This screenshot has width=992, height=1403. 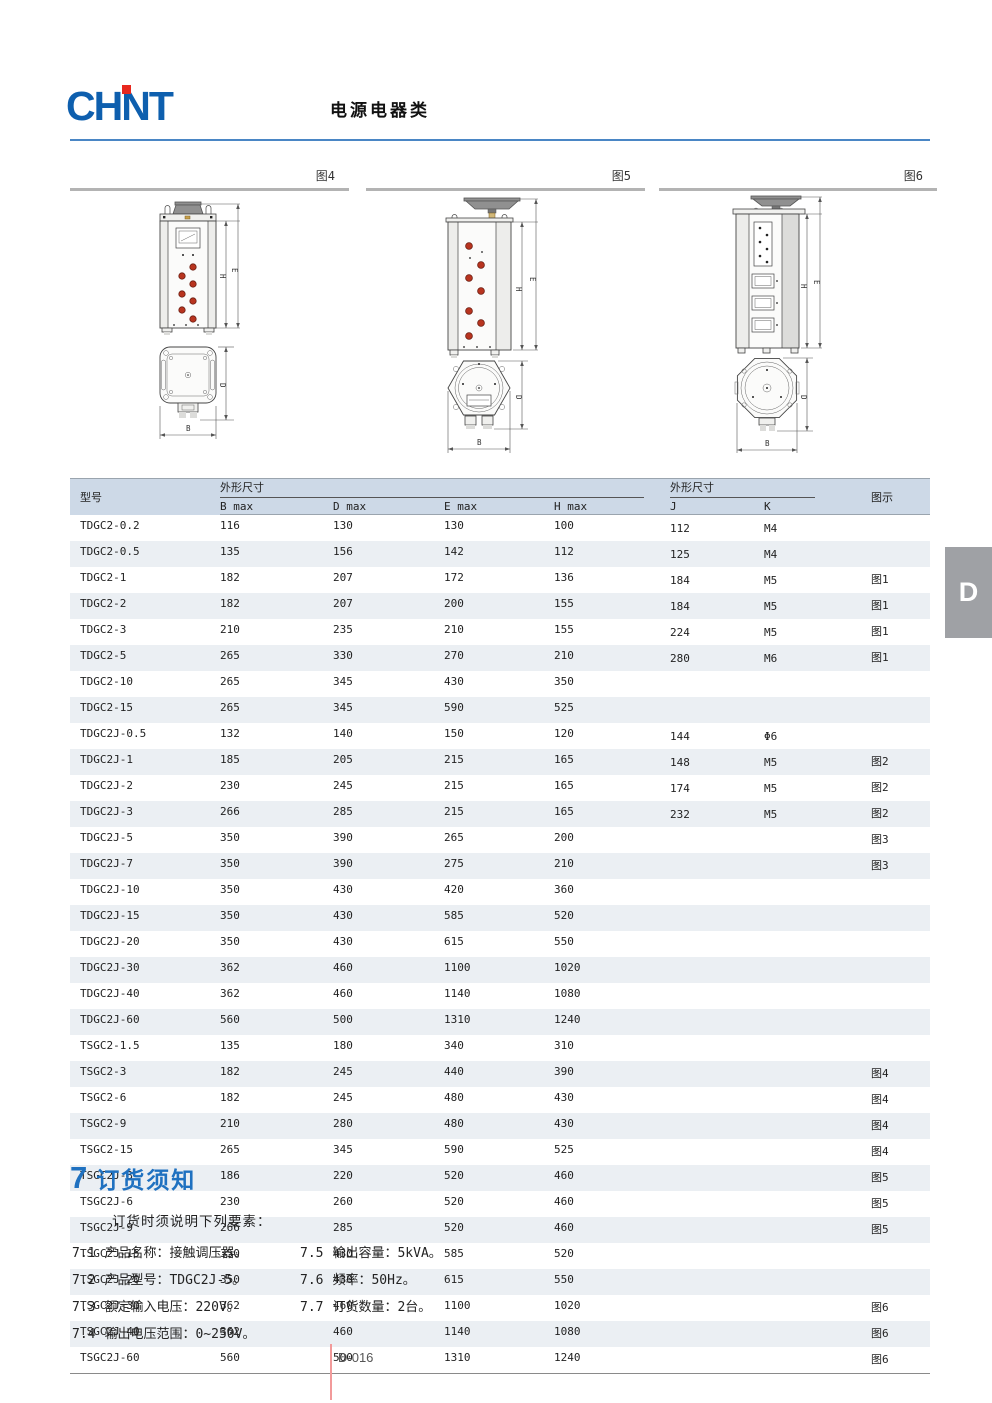 I want to click on cell-value: 266, so click(x=230, y=1227).